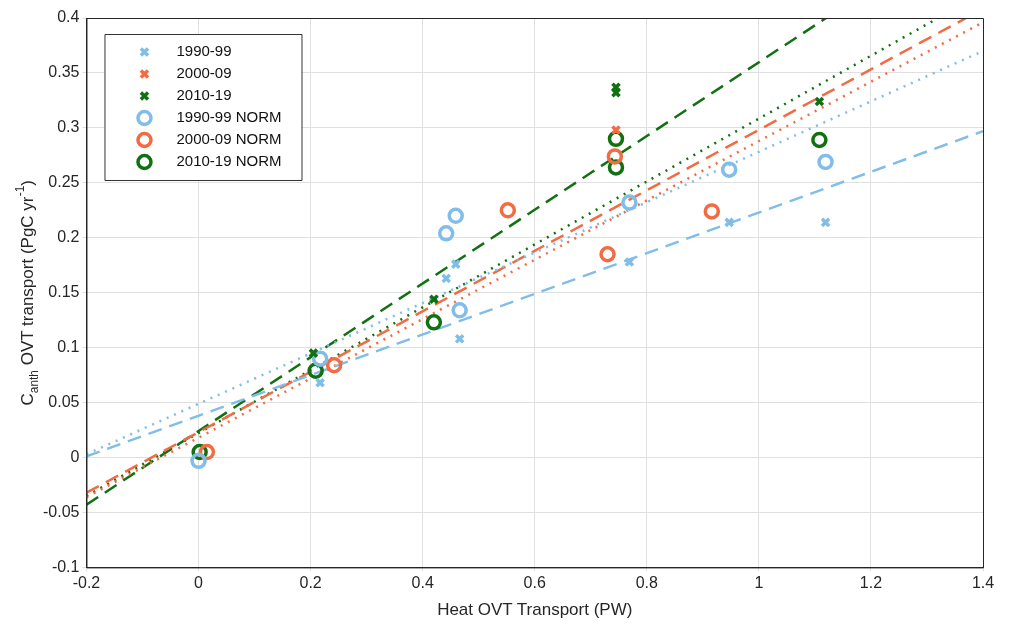 The image size is (1011, 631). Describe the element at coordinates (64, 72) in the screenshot. I see `y-tick-label: 0.35` at that location.